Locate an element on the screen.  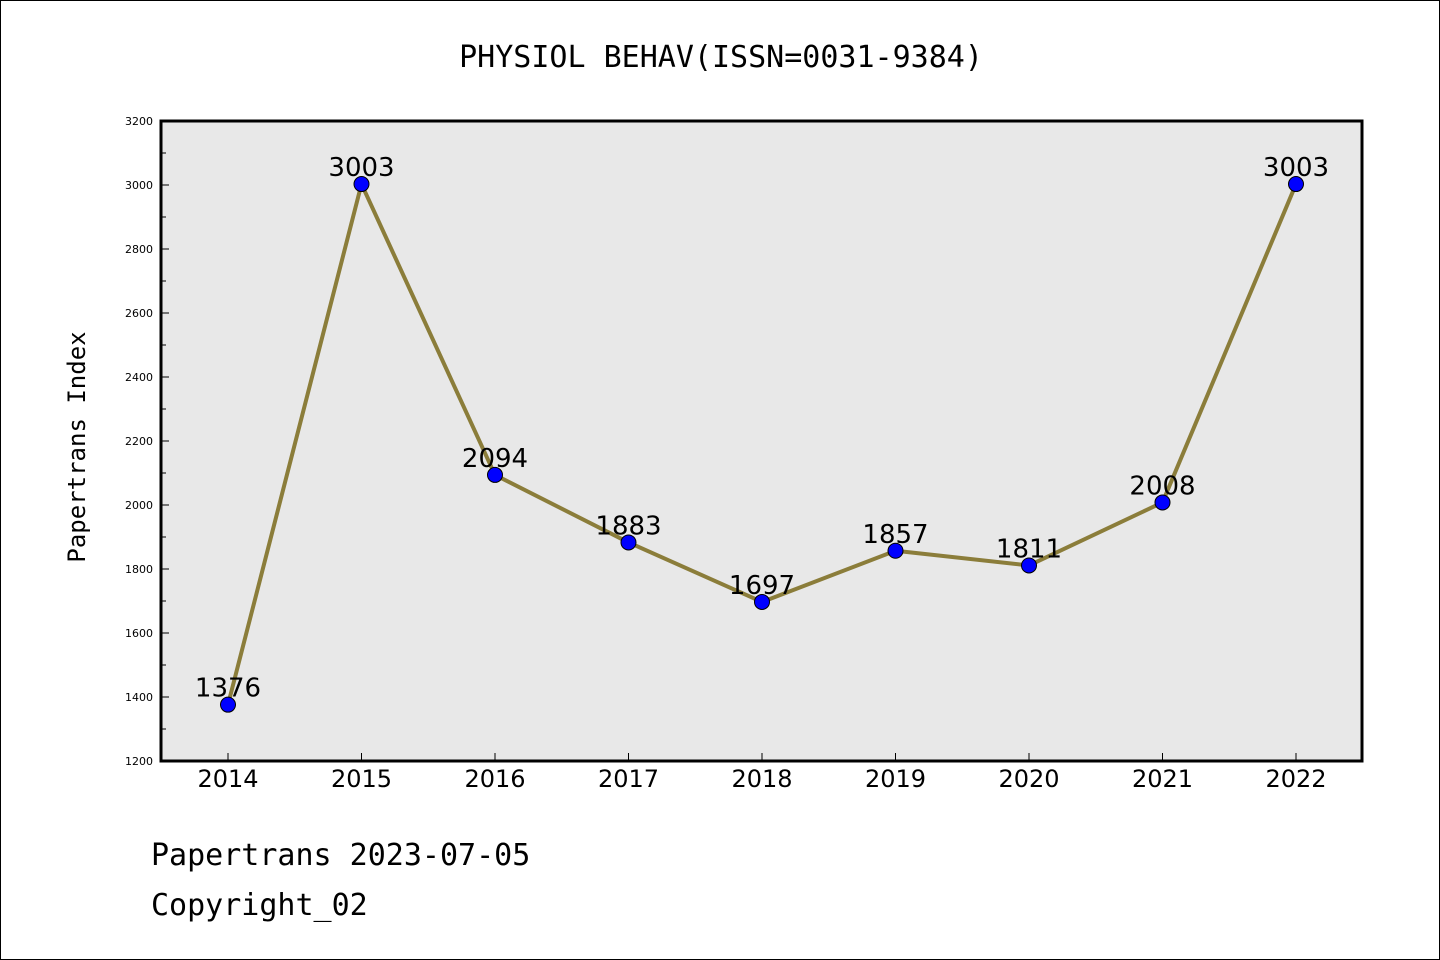
y-tick-label: 3200 is located at coordinates (139, 121).